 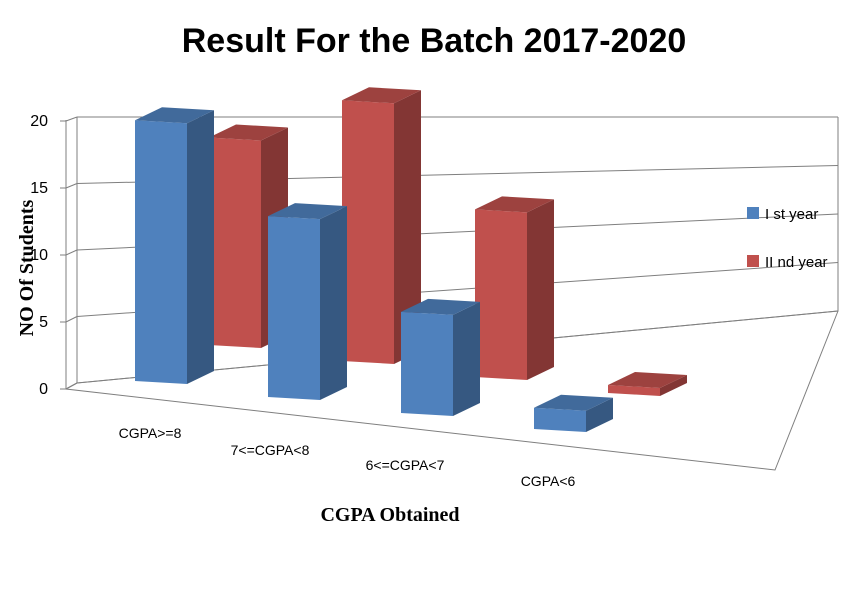 What do you see at coordinates (43, 322) in the screenshot?
I see `y-tick-label: 5` at bounding box center [43, 322].